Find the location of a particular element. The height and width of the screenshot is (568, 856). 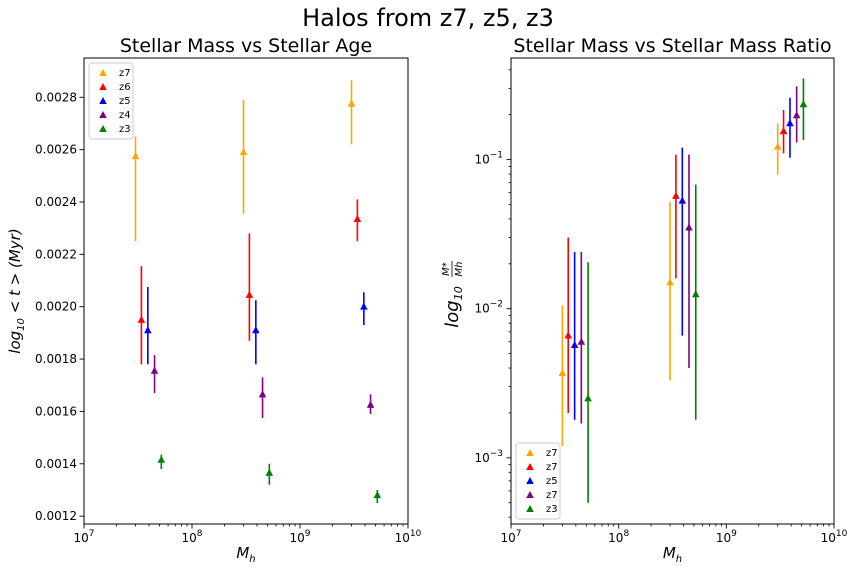

legend-marker-z4 is located at coordinates (103, 114).